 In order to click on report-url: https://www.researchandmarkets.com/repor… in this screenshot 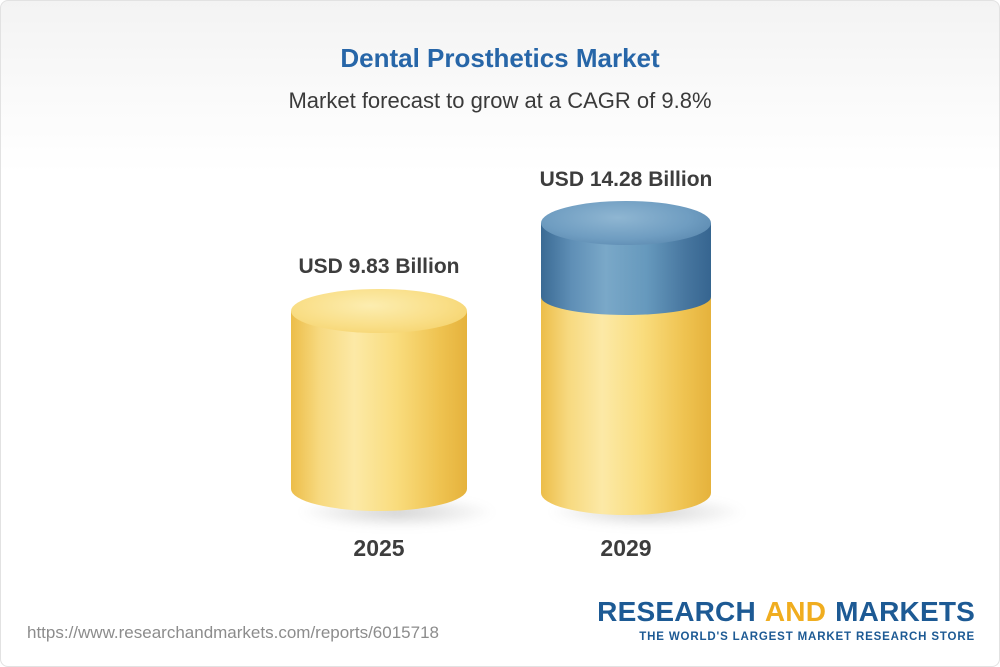, I will do `click(233, 632)`.